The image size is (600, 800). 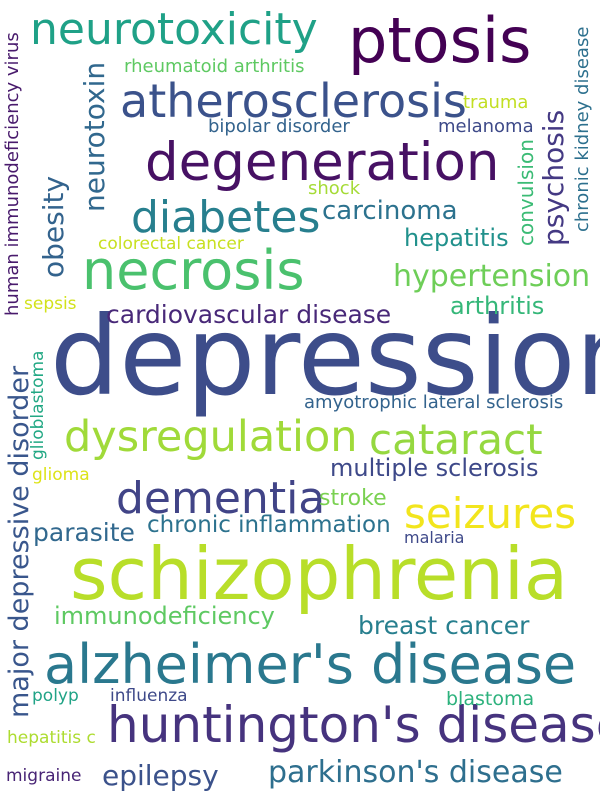 I want to click on word-melanoma: melanoma, so click(x=486, y=126).